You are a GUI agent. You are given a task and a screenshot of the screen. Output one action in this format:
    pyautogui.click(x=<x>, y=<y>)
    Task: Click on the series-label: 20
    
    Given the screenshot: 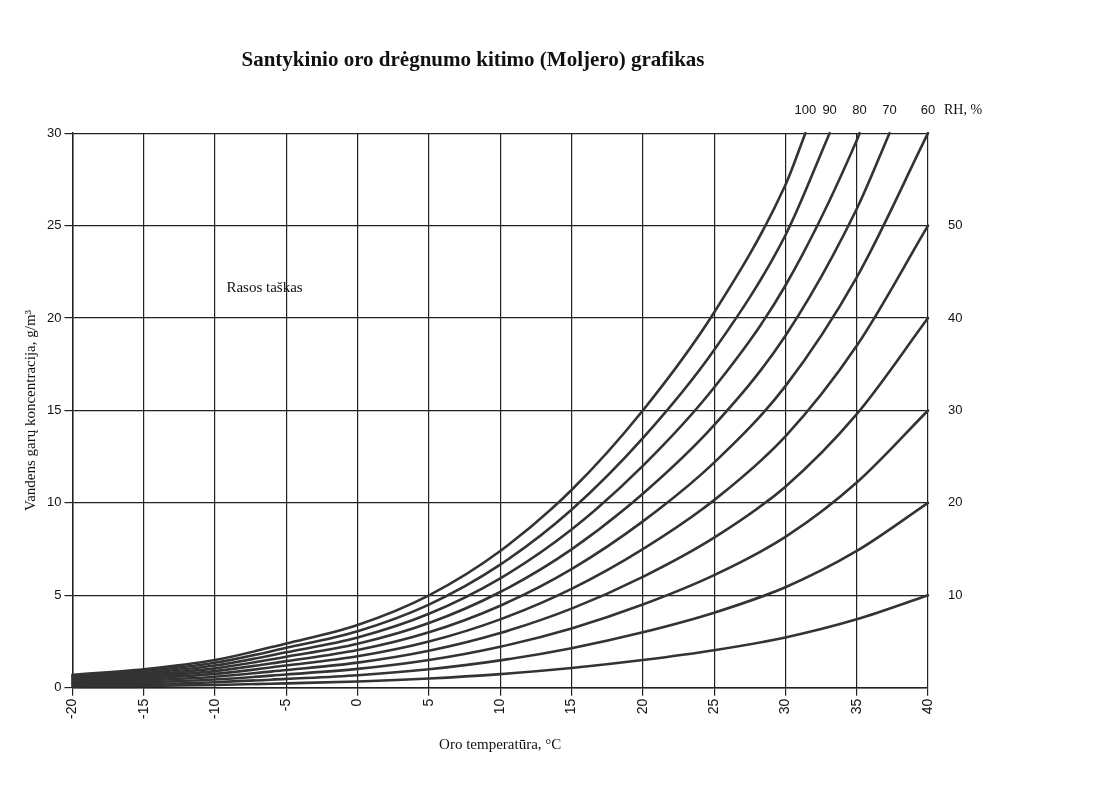 What is the action you would take?
    pyautogui.click(x=955, y=502)
    